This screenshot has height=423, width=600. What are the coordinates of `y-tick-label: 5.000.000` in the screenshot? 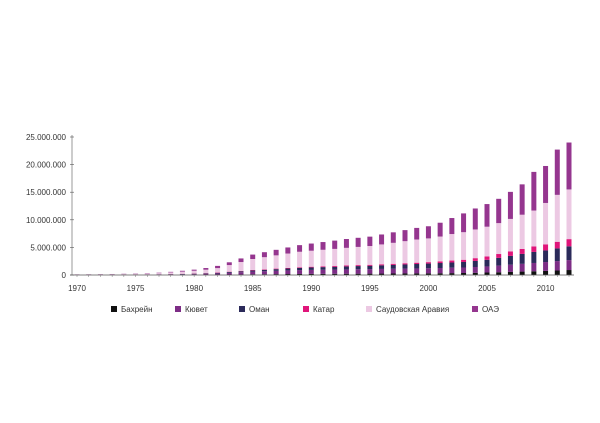 It's located at (48, 247).